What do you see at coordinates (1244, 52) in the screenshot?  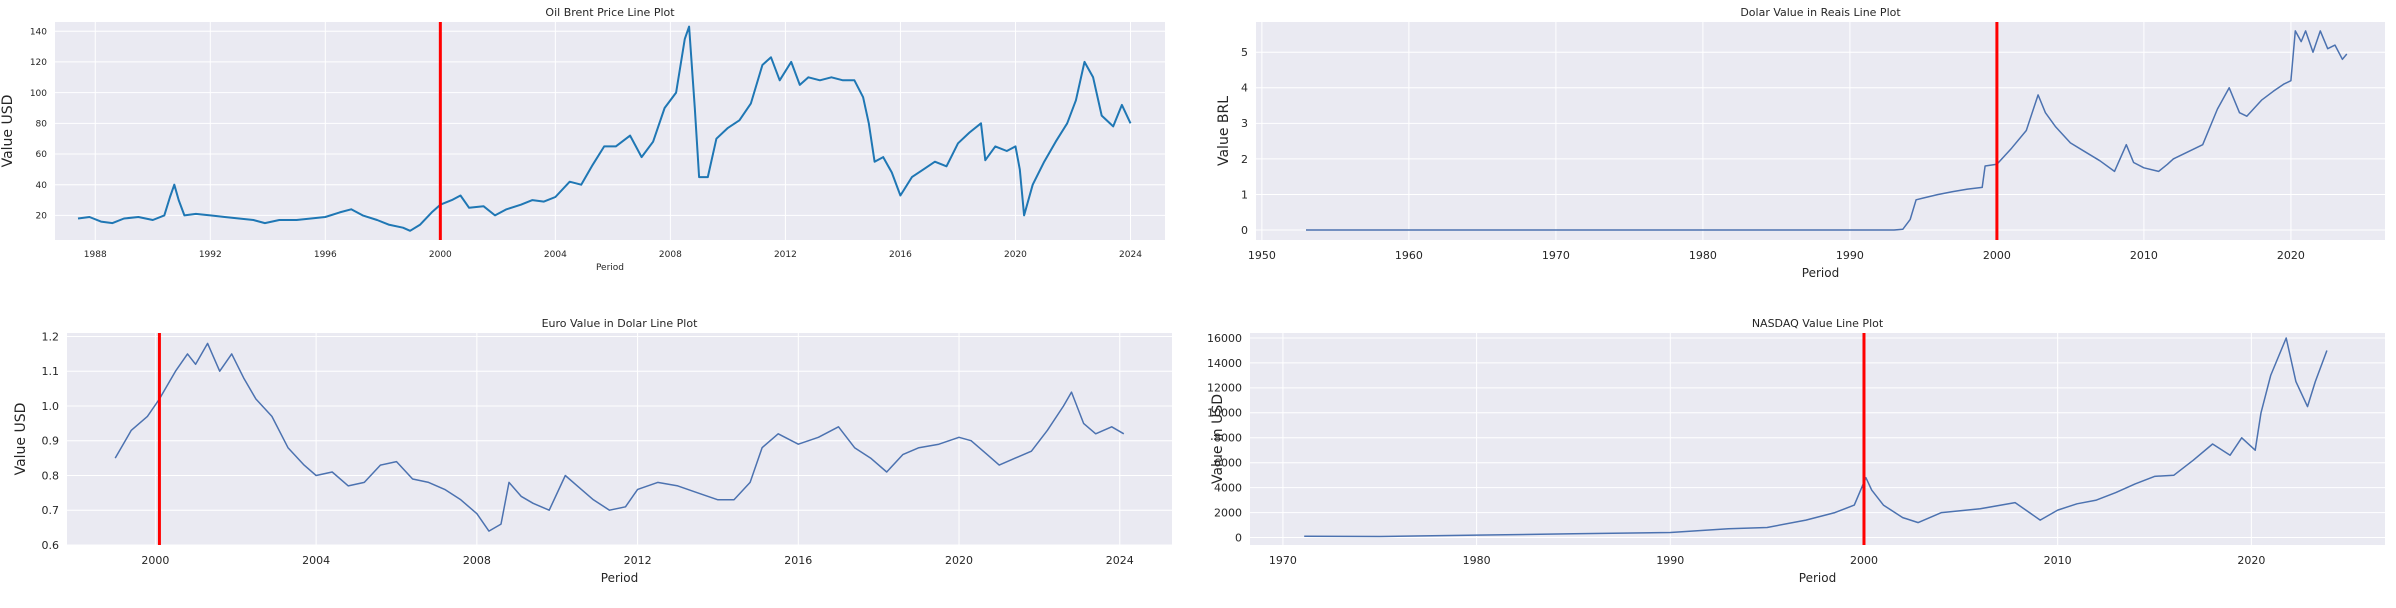 I see `y-tick-label: 5` at bounding box center [1244, 52].